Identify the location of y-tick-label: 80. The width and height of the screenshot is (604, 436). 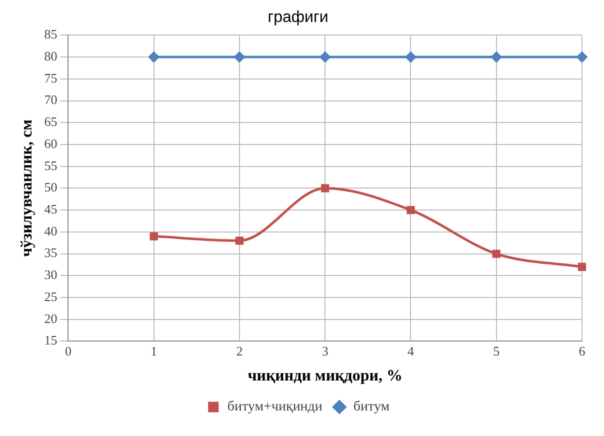
(51, 56).